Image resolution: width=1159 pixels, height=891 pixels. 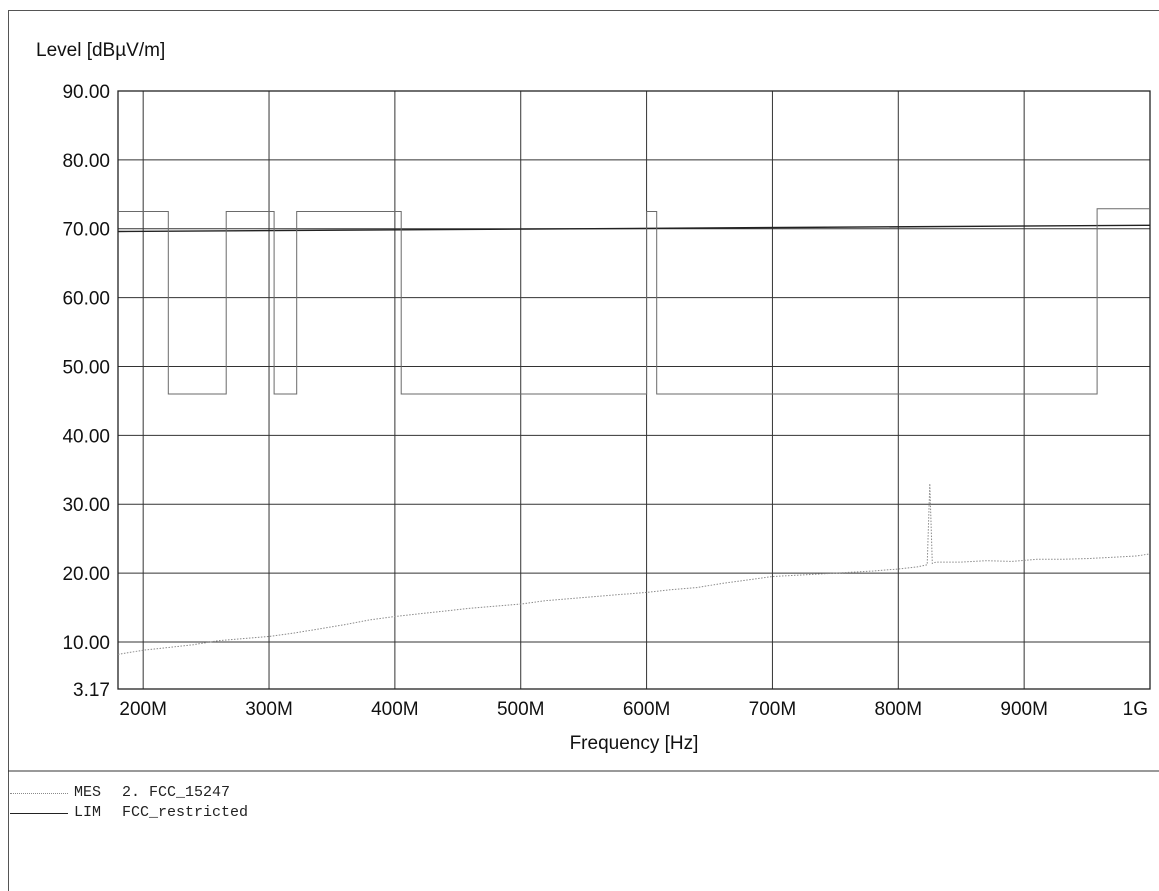 I want to click on x-tick-label: 300M, so click(x=269, y=709).